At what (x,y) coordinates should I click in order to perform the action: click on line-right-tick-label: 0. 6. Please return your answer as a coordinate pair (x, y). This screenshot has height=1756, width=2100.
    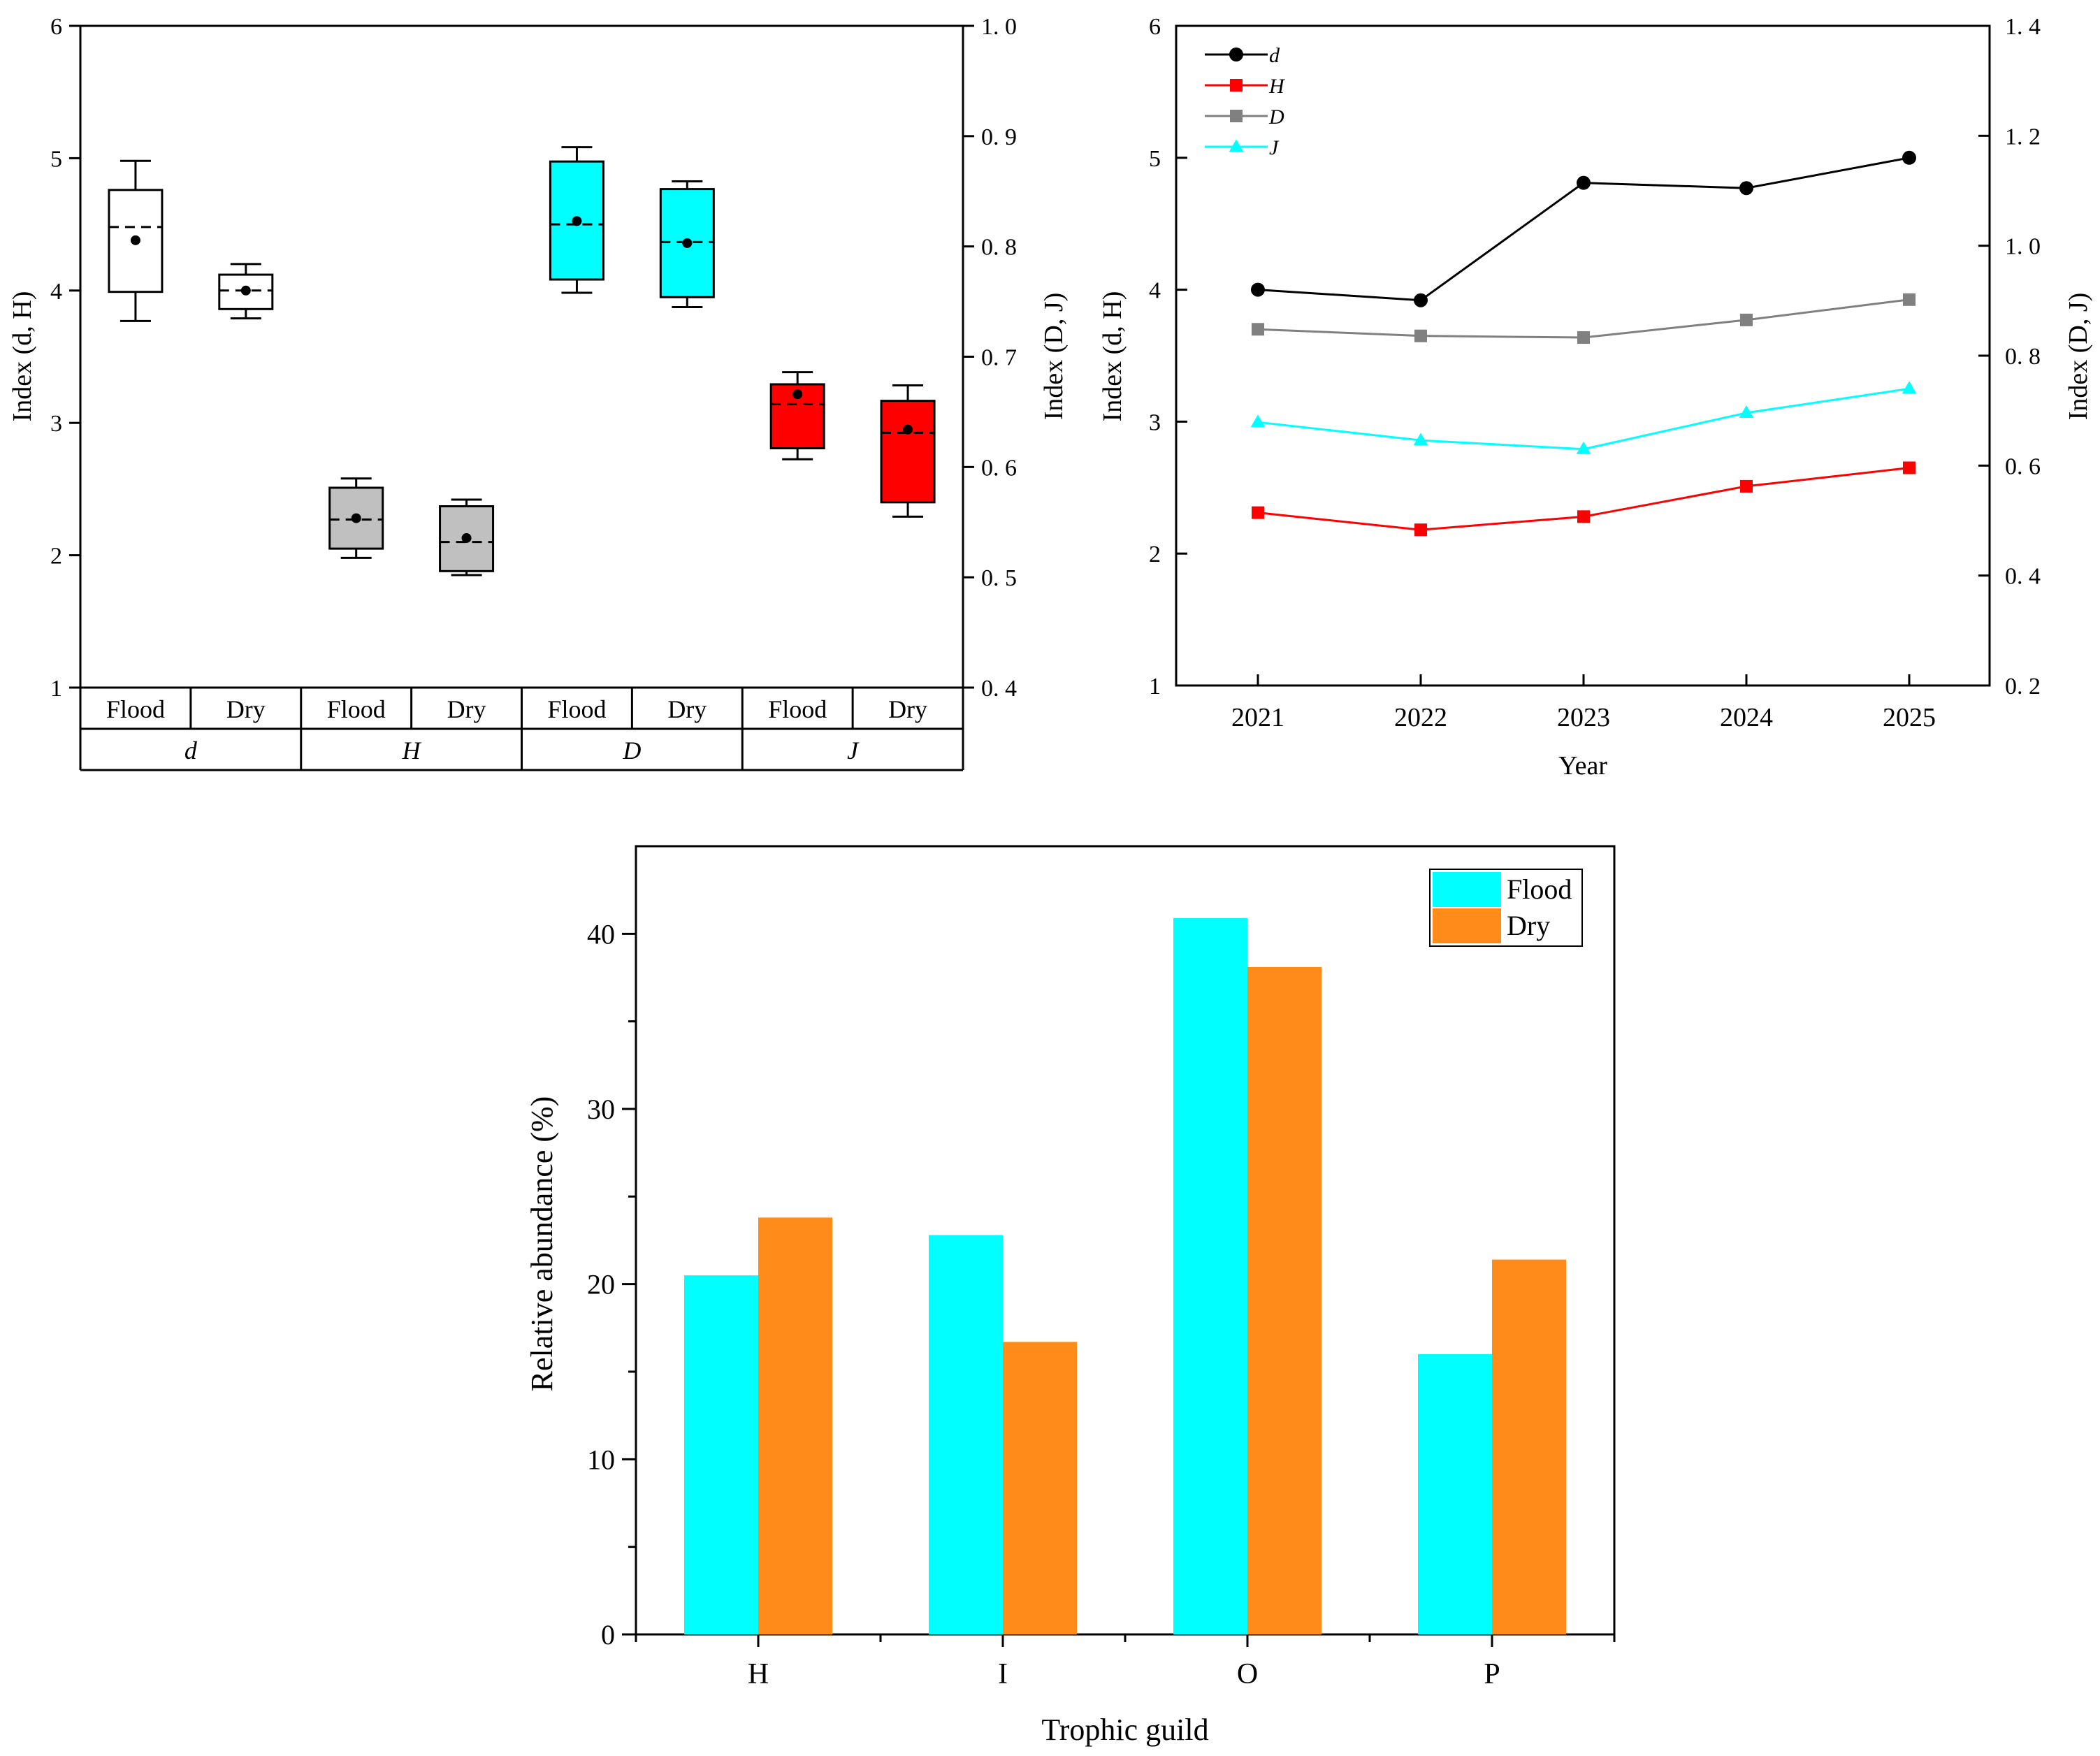
    Looking at the image, I should click on (2023, 466).